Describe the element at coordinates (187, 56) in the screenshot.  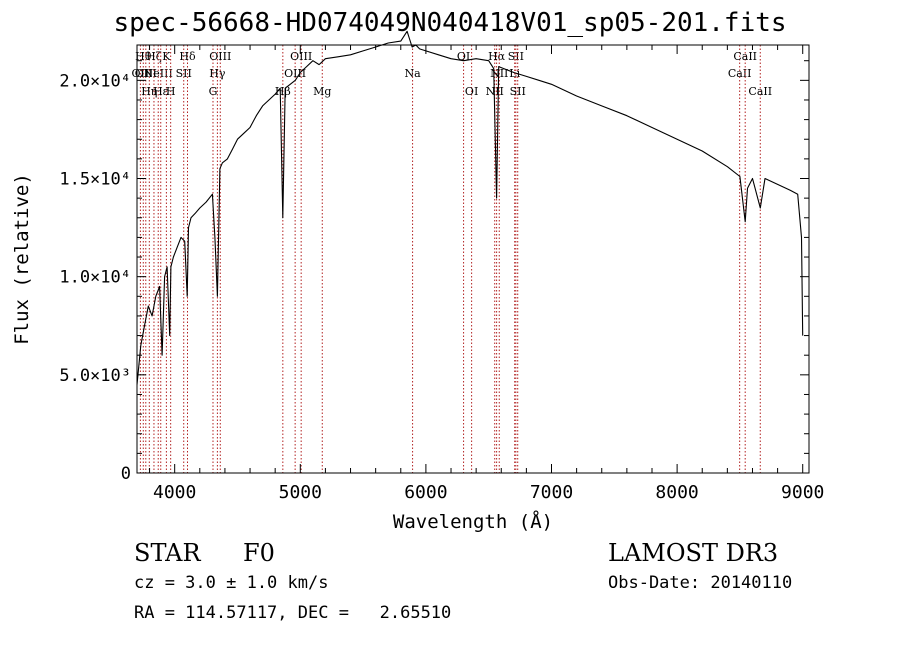
I see `line-marker-label: Hδ` at that location.